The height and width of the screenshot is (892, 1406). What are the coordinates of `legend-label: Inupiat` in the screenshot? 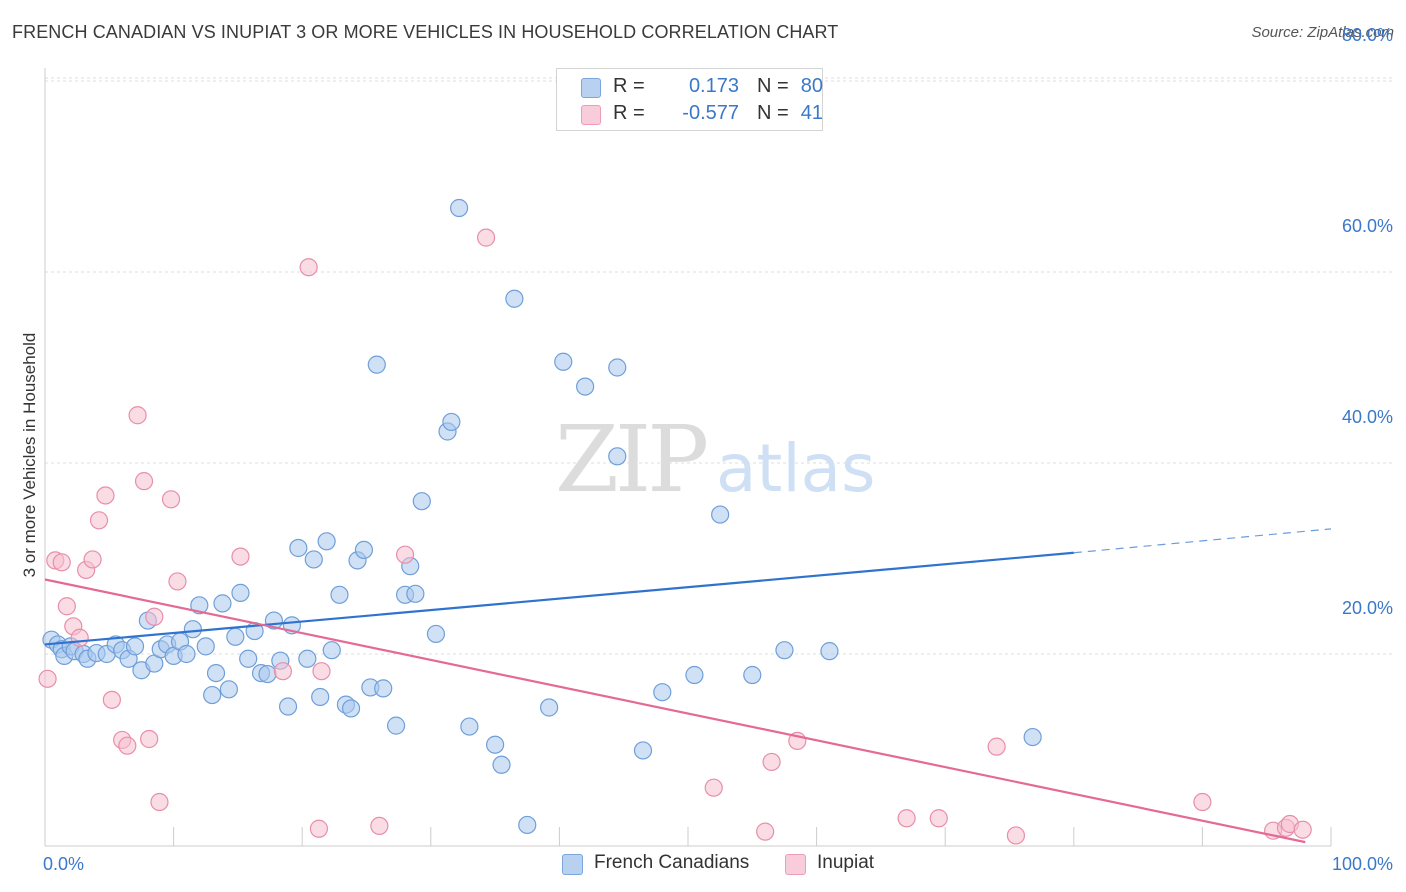 It's located at (846, 862).